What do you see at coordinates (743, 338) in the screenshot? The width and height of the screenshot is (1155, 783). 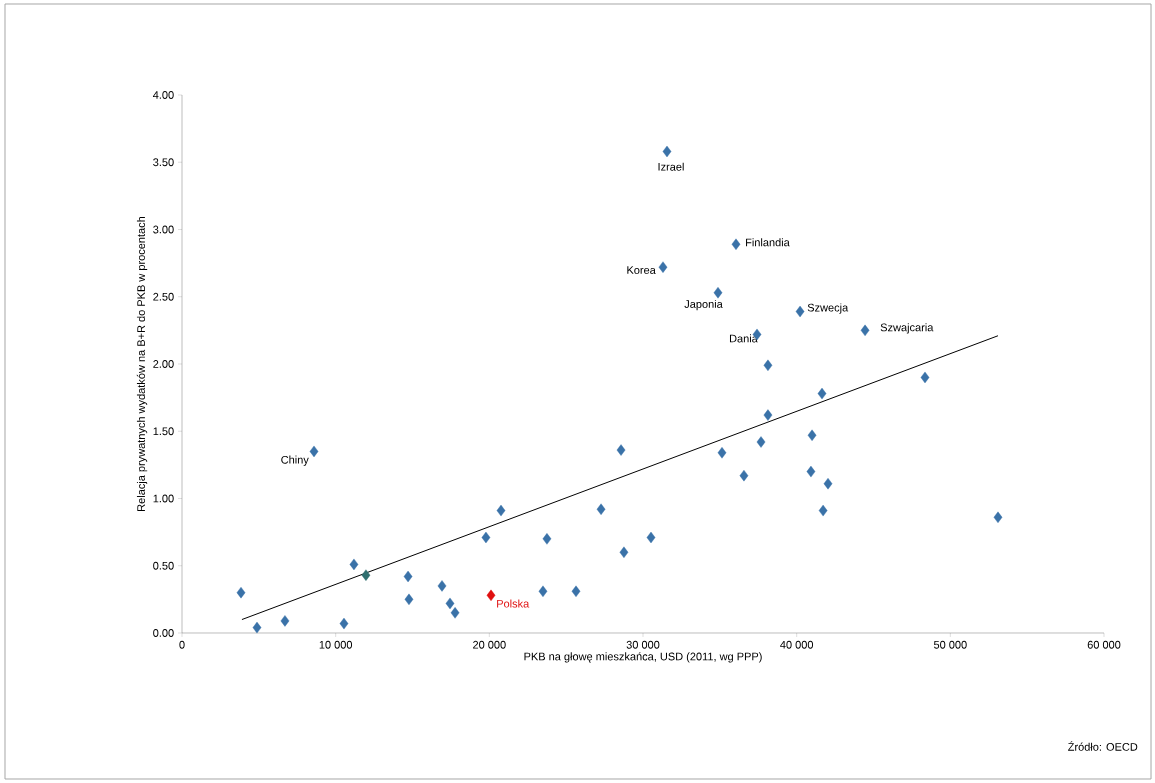 I see `annotation: Dania` at bounding box center [743, 338].